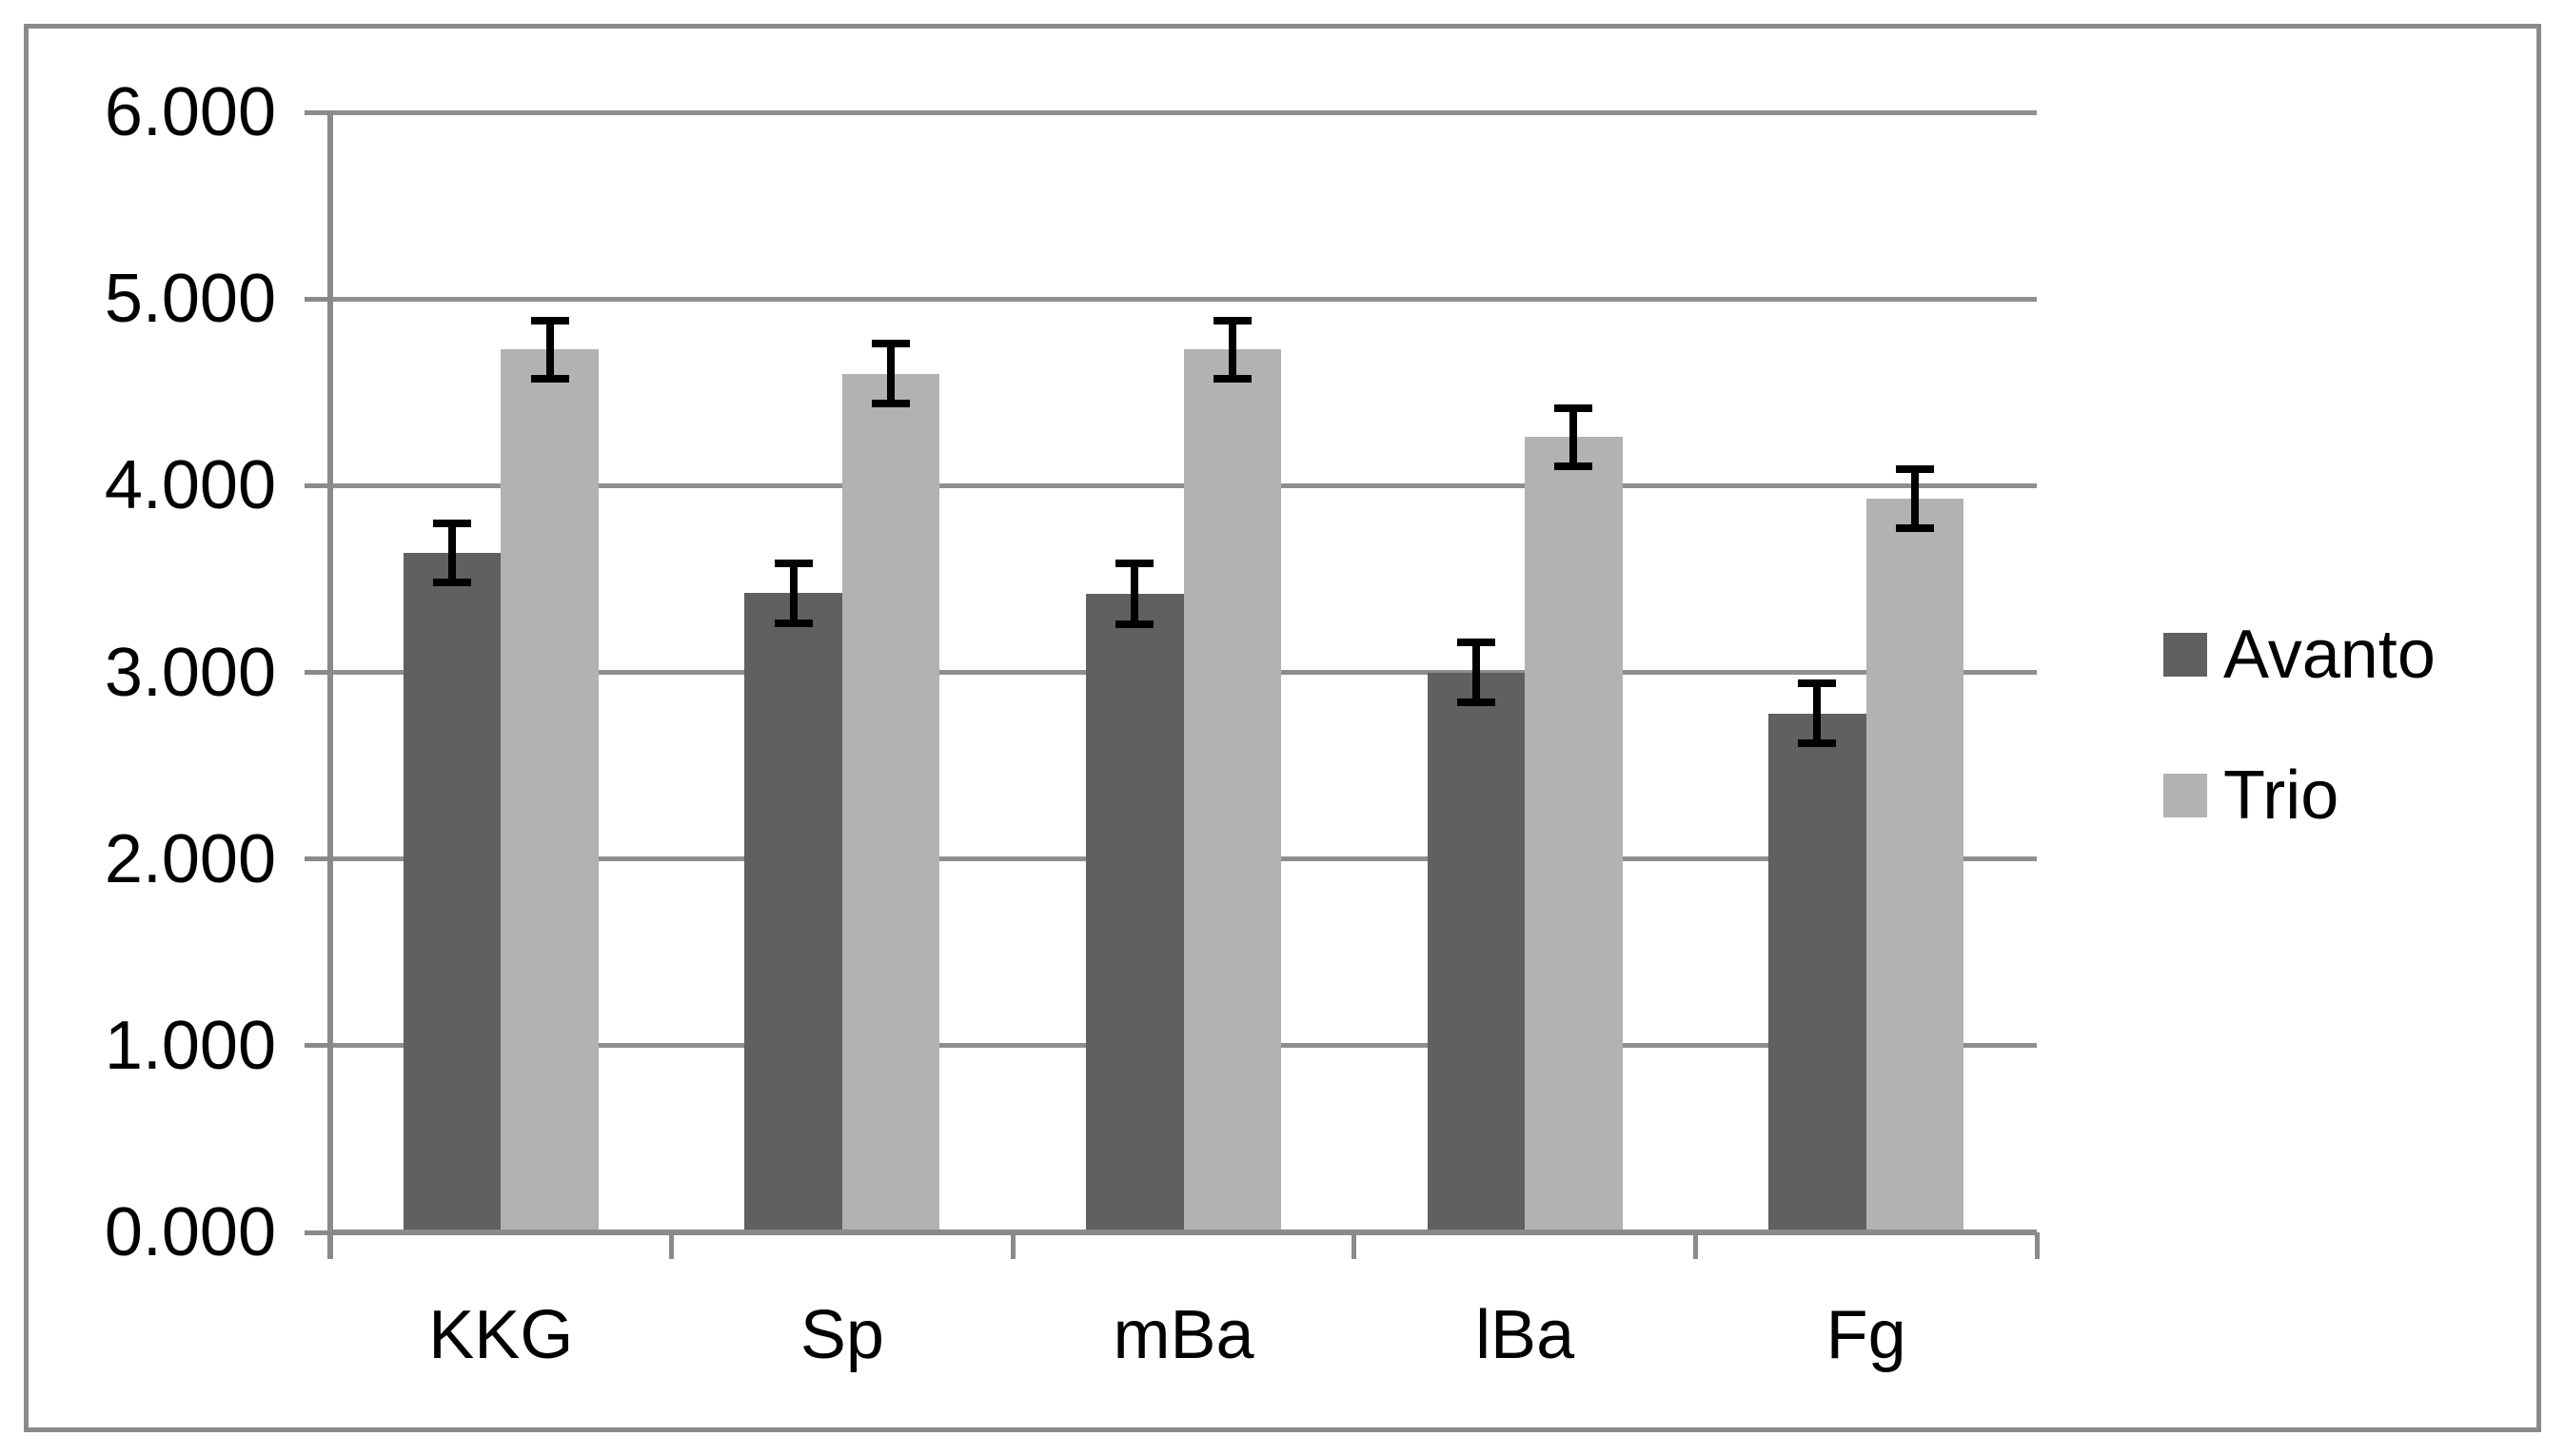  Describe the element at coordinates (842, 1335) in the screenshot. I see `x-axis-category-label: Sp` at that location.